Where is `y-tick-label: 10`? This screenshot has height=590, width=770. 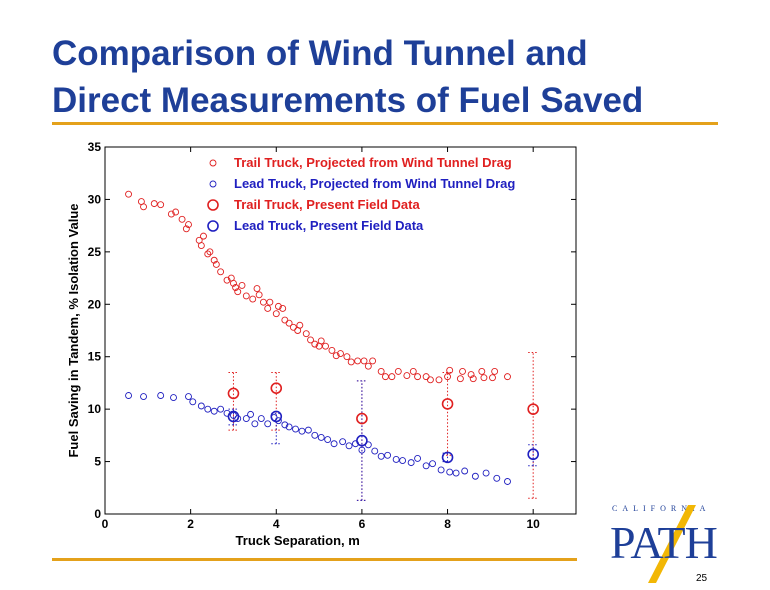
y-tick-label: 10 is located at coordinates (95, 409).